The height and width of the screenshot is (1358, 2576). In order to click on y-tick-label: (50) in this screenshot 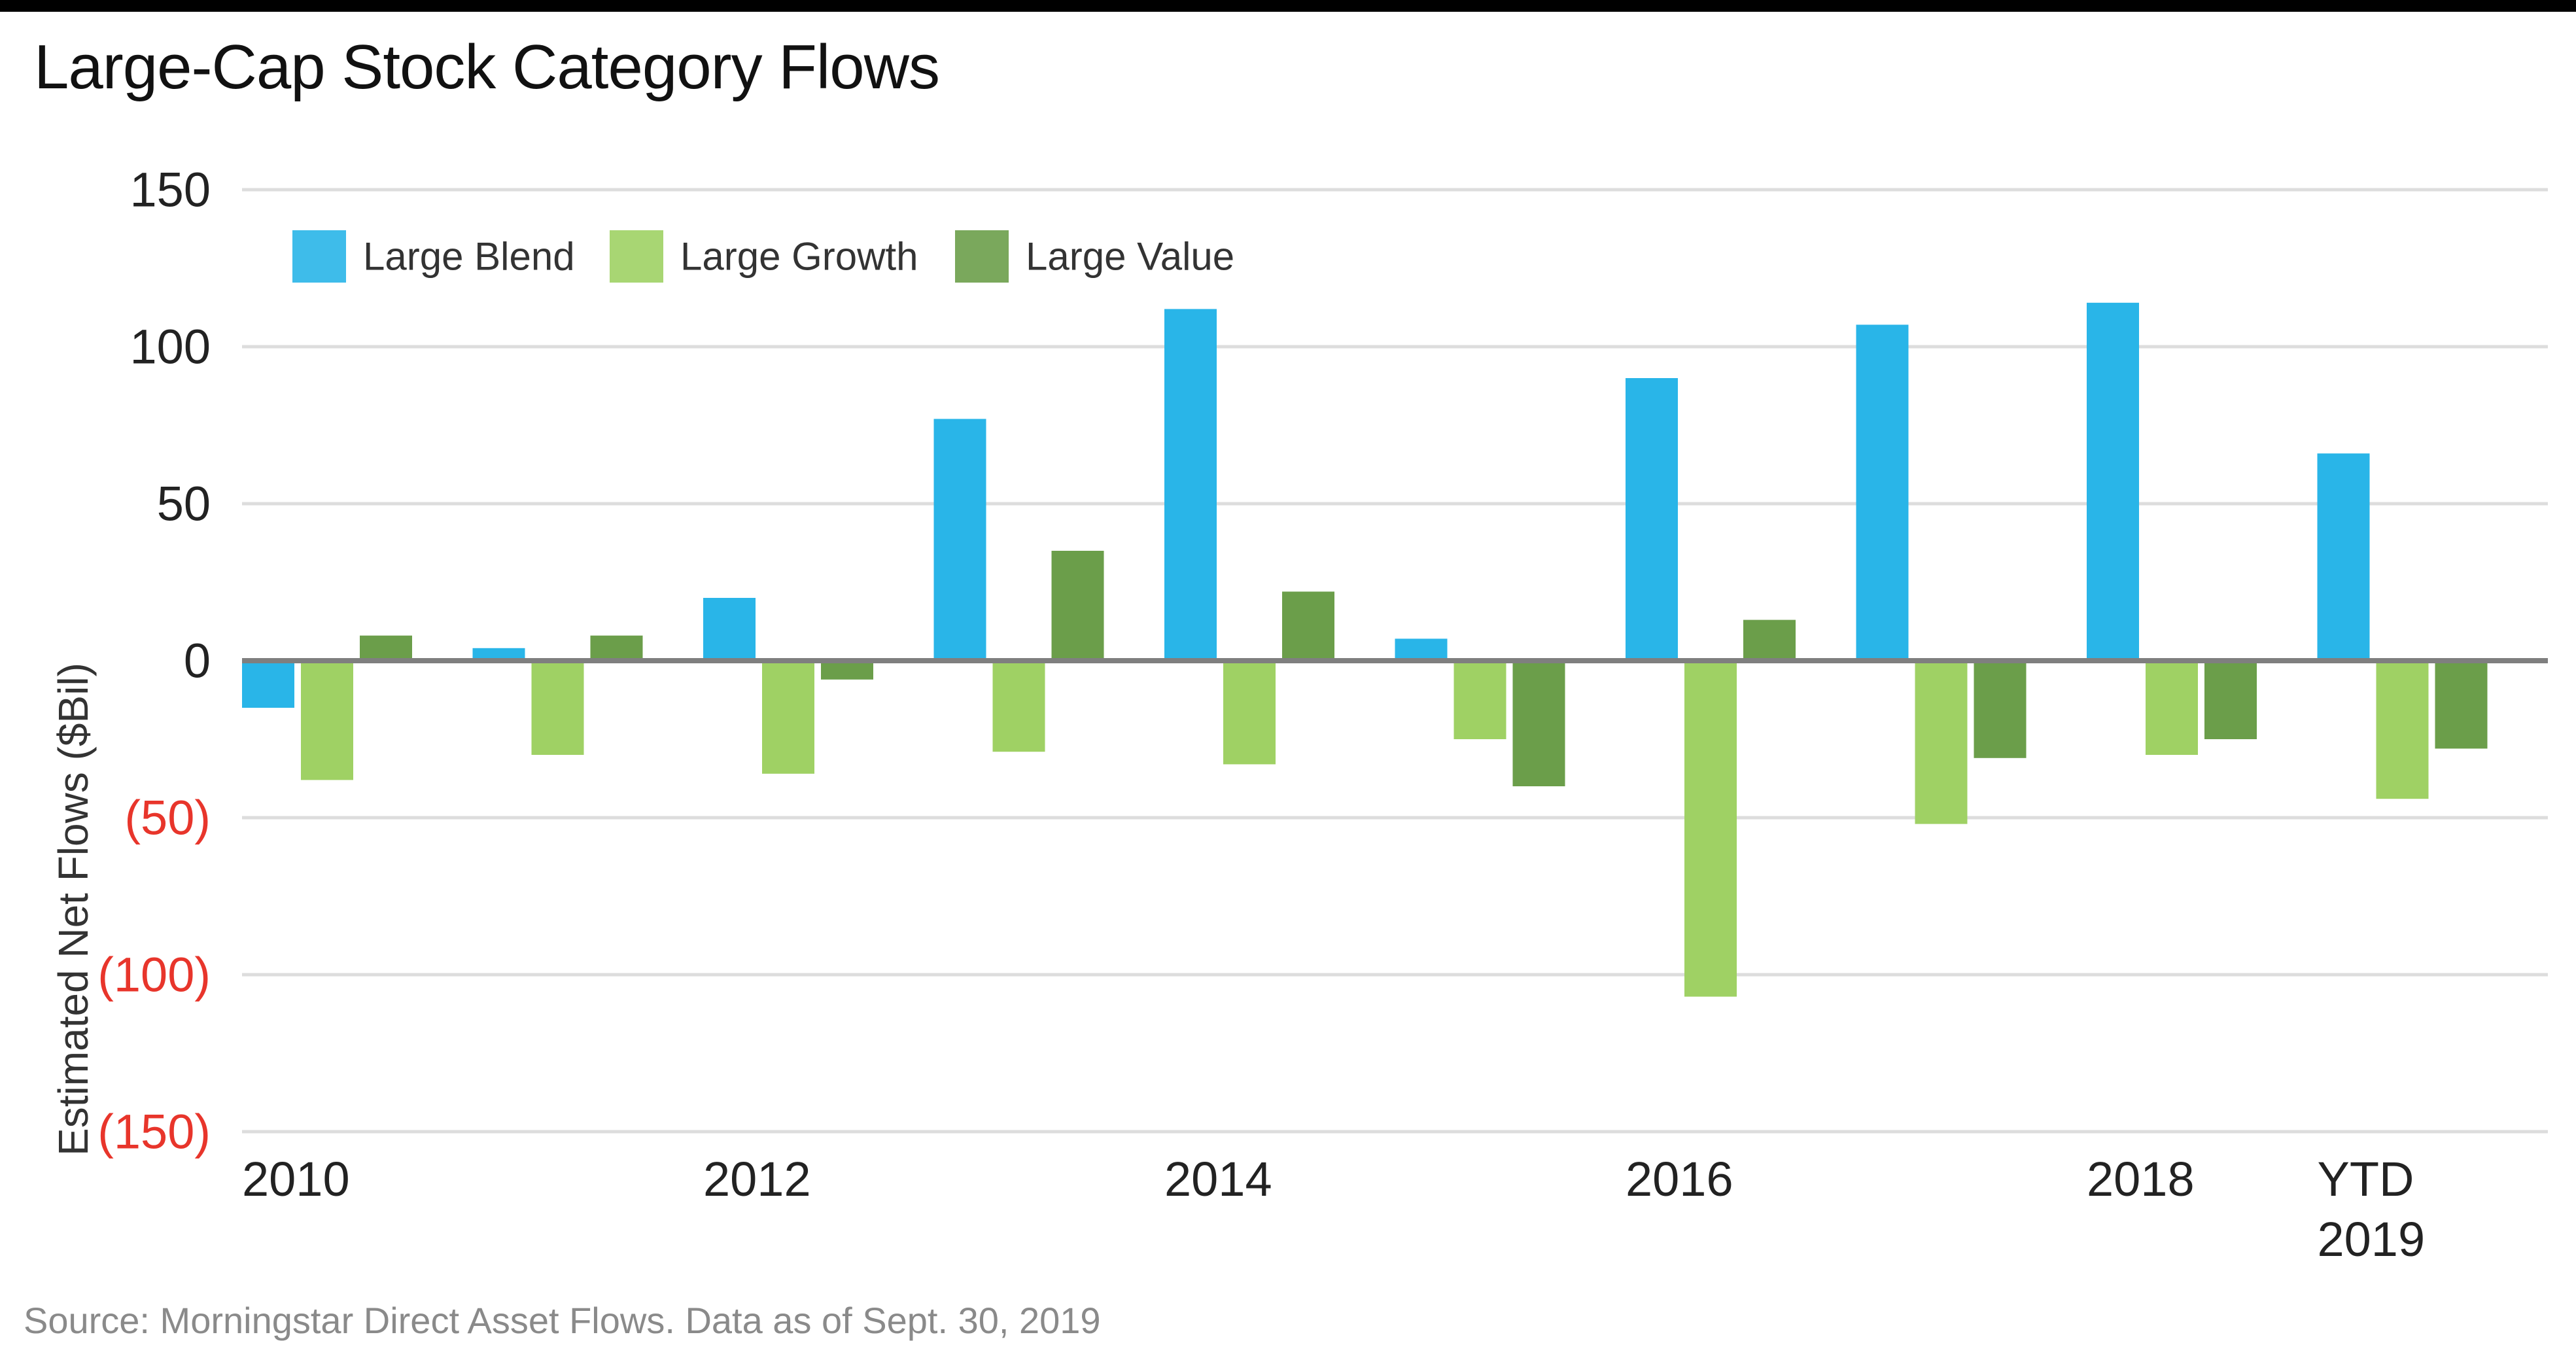, I will do `click(167, 818)`.